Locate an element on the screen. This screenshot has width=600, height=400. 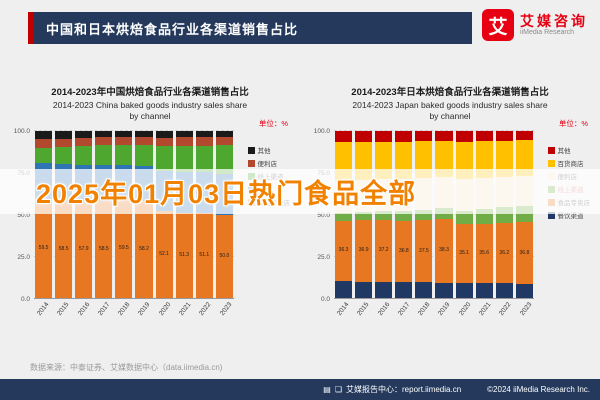
x-axis-tick: 2016 is located at coordinates (384, 309).